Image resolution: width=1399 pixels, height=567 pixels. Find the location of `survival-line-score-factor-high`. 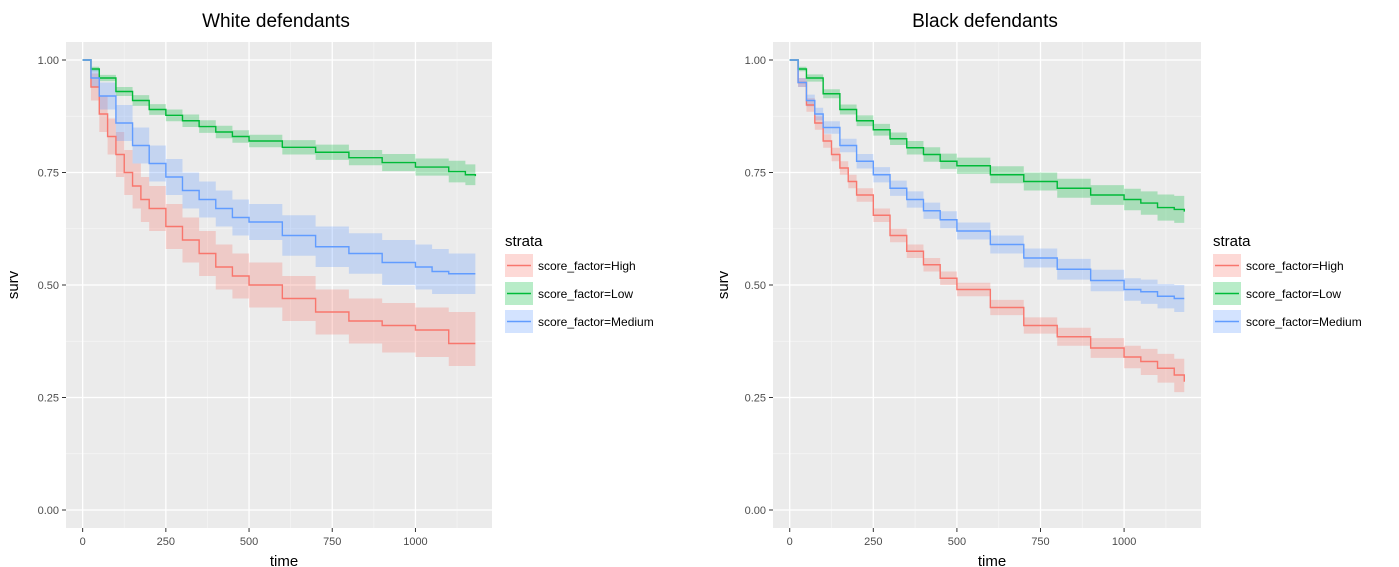

survival-line-score-factor-high is located at coordinates (279, 202).